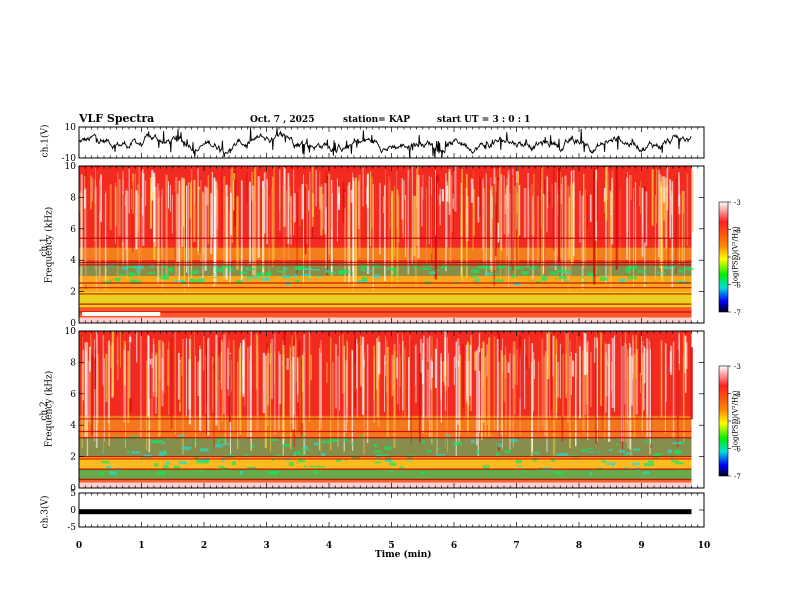 The height and width of the screenshot is (612, 792). Describe the element at coordinates (266, 546) in the screenshot. I see `x-tick-label: 3` at that location.